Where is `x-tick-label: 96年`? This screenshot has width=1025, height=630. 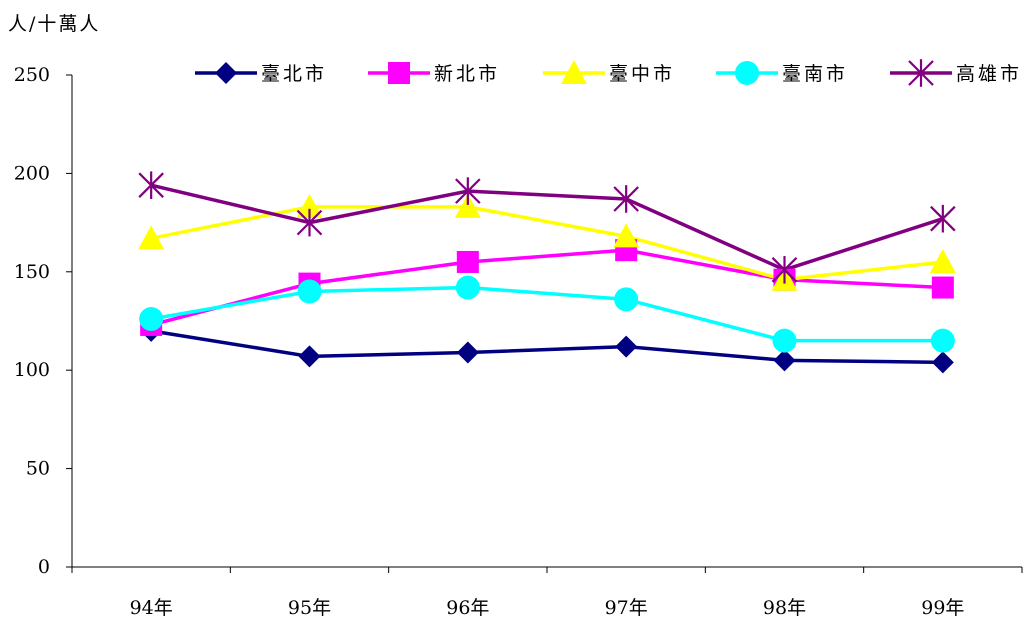
x-tick-label: 96年 is located at coordinates (467, 608).